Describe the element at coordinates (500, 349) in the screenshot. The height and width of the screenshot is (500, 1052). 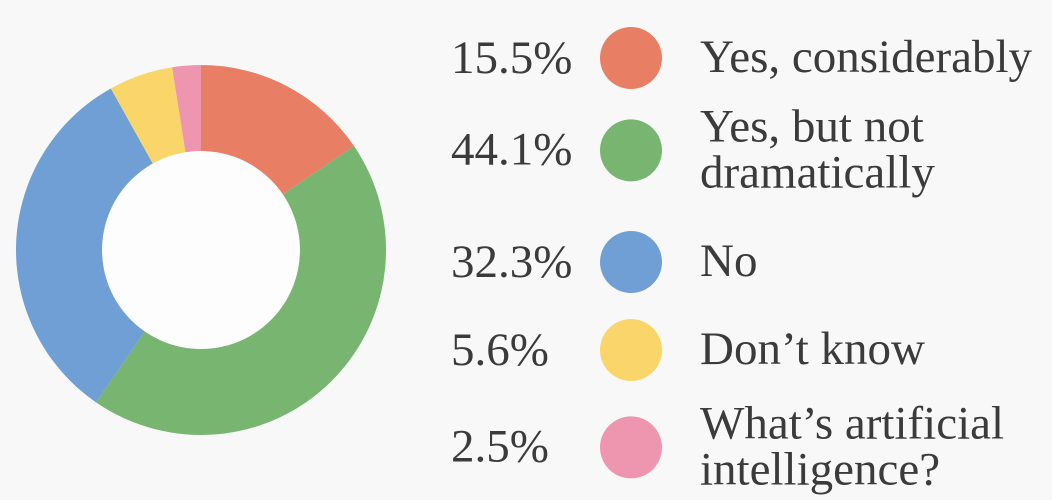
I see `legend-percent: 5.6%` at that location.